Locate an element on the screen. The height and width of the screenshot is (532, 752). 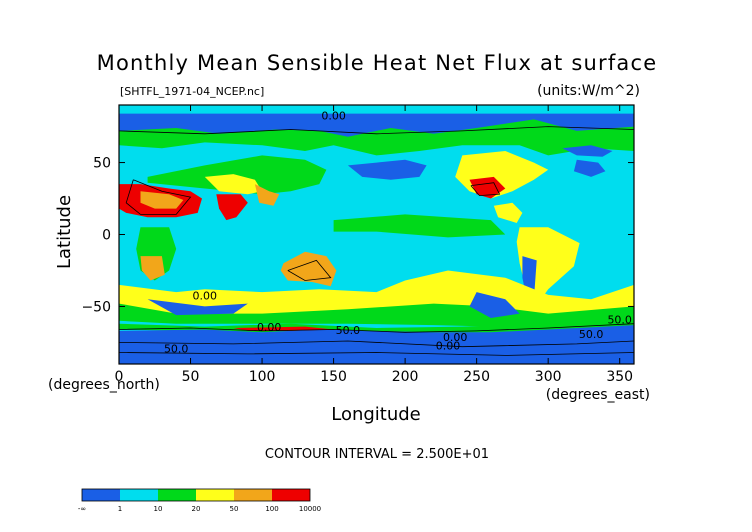
x-tick-label: 200 is located at coordinates (405, 377).